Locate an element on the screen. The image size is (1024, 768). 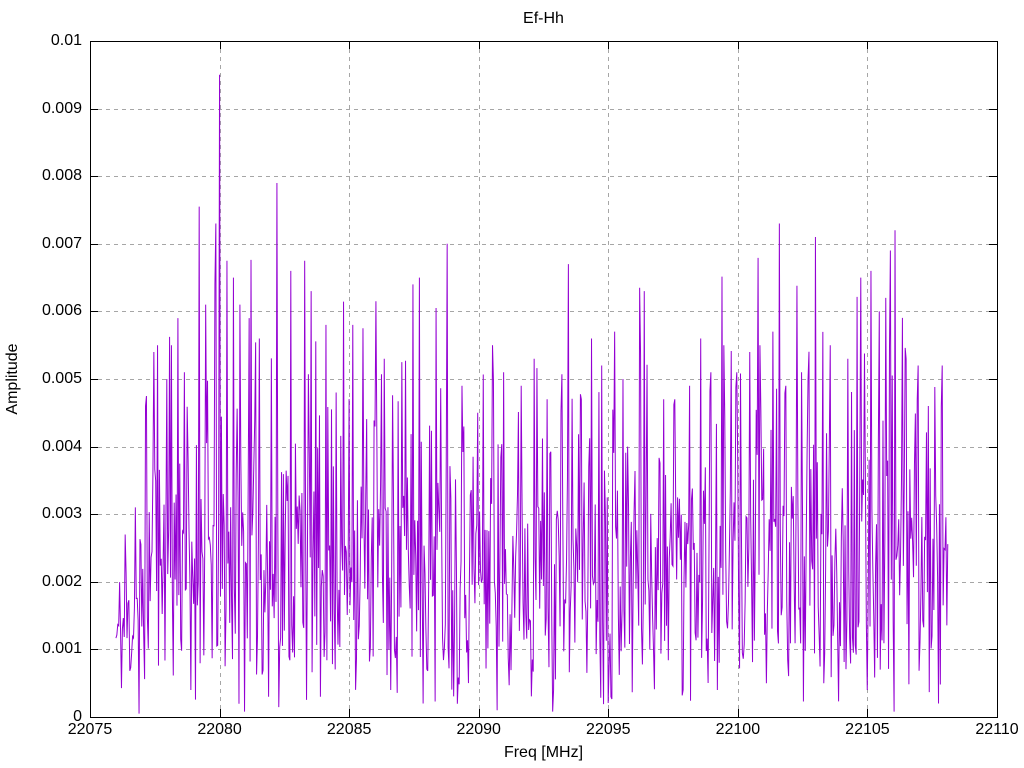
x-tick-label: 22095 is located at coordinates (608, 729).